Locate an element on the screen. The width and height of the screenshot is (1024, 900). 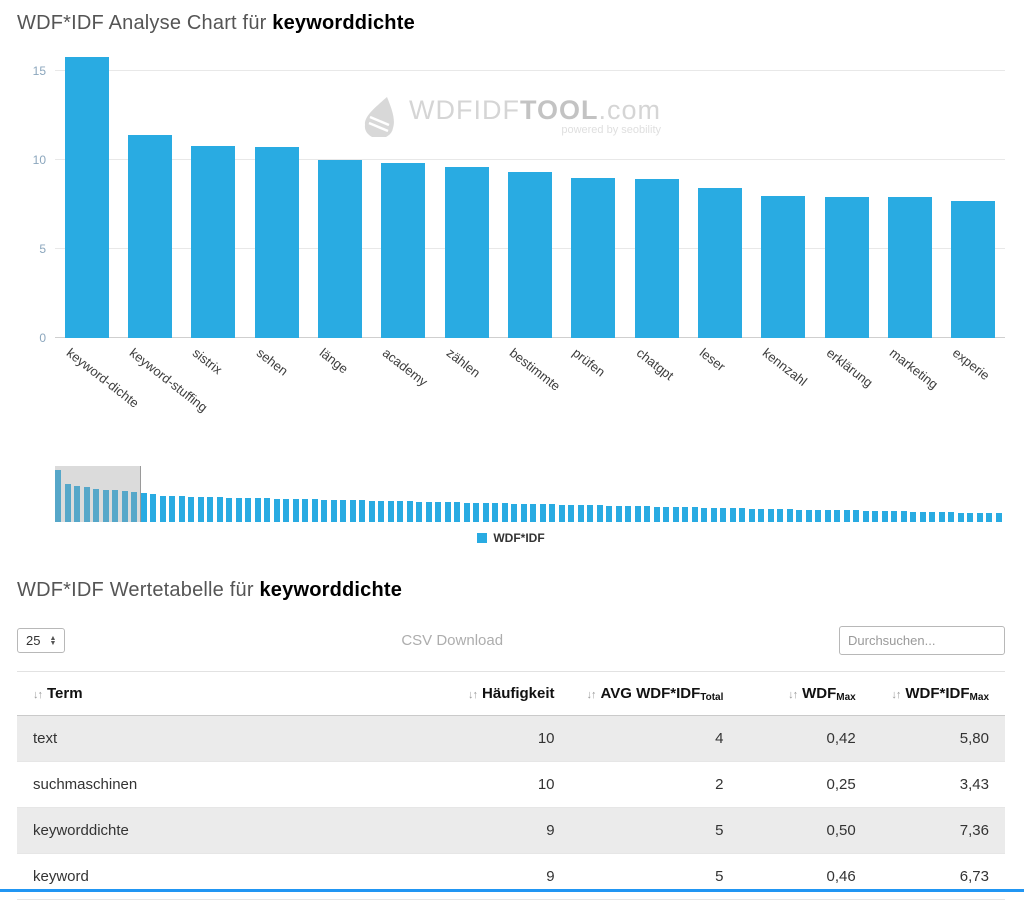
search-input is located at coordinates (922, 640).